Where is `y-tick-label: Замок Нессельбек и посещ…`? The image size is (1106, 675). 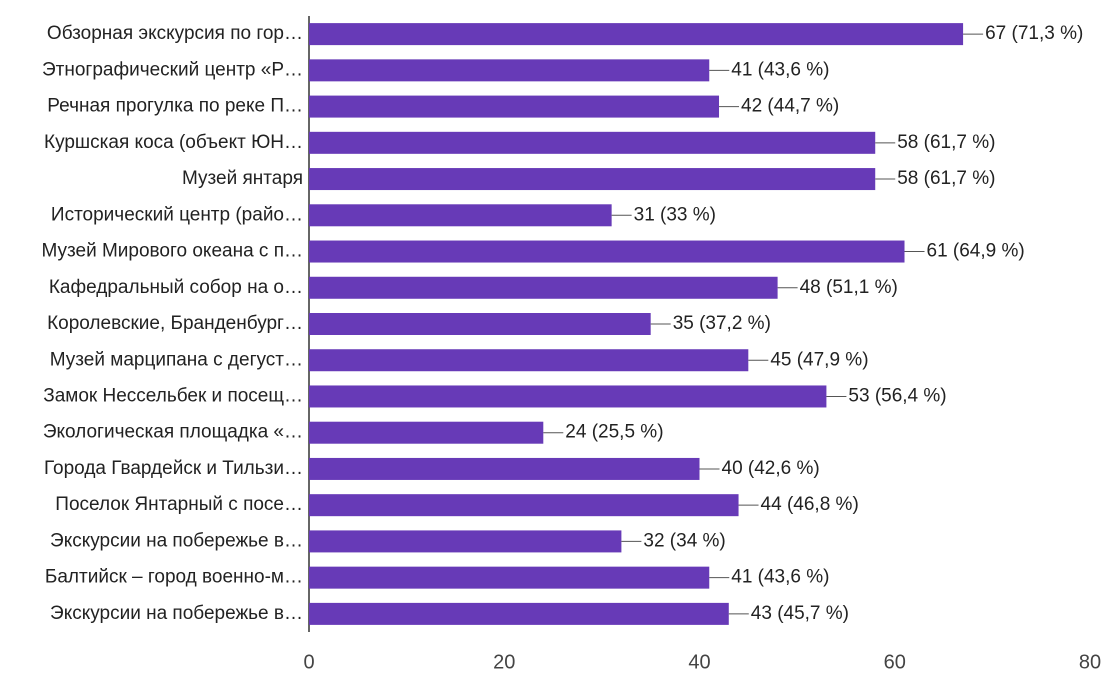
y-tick-label: Замок Нессельбек и посещ… is located at coordinates (173, 395).